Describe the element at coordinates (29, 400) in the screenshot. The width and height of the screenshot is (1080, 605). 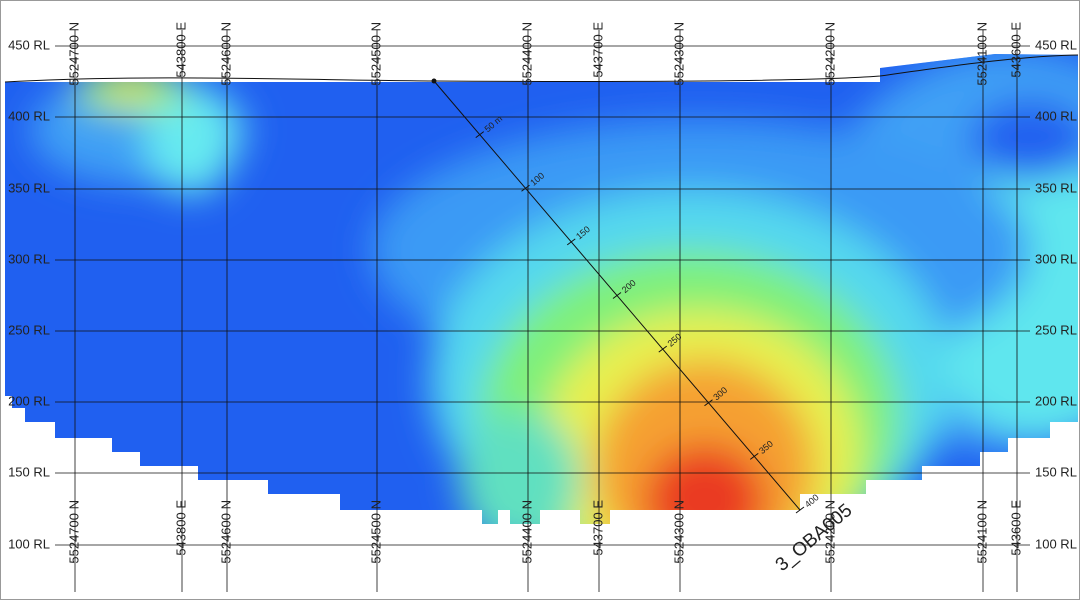
I see `rl-label-left: 200 RL` at that location.